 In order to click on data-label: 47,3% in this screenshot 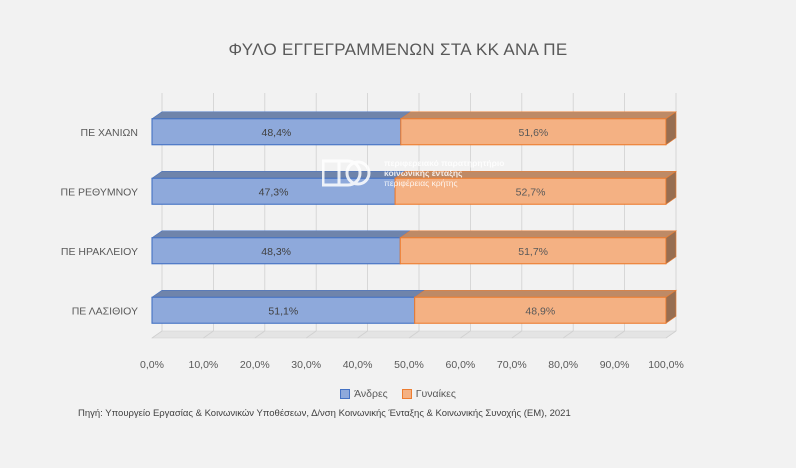, I will do `click(274, 192)`.